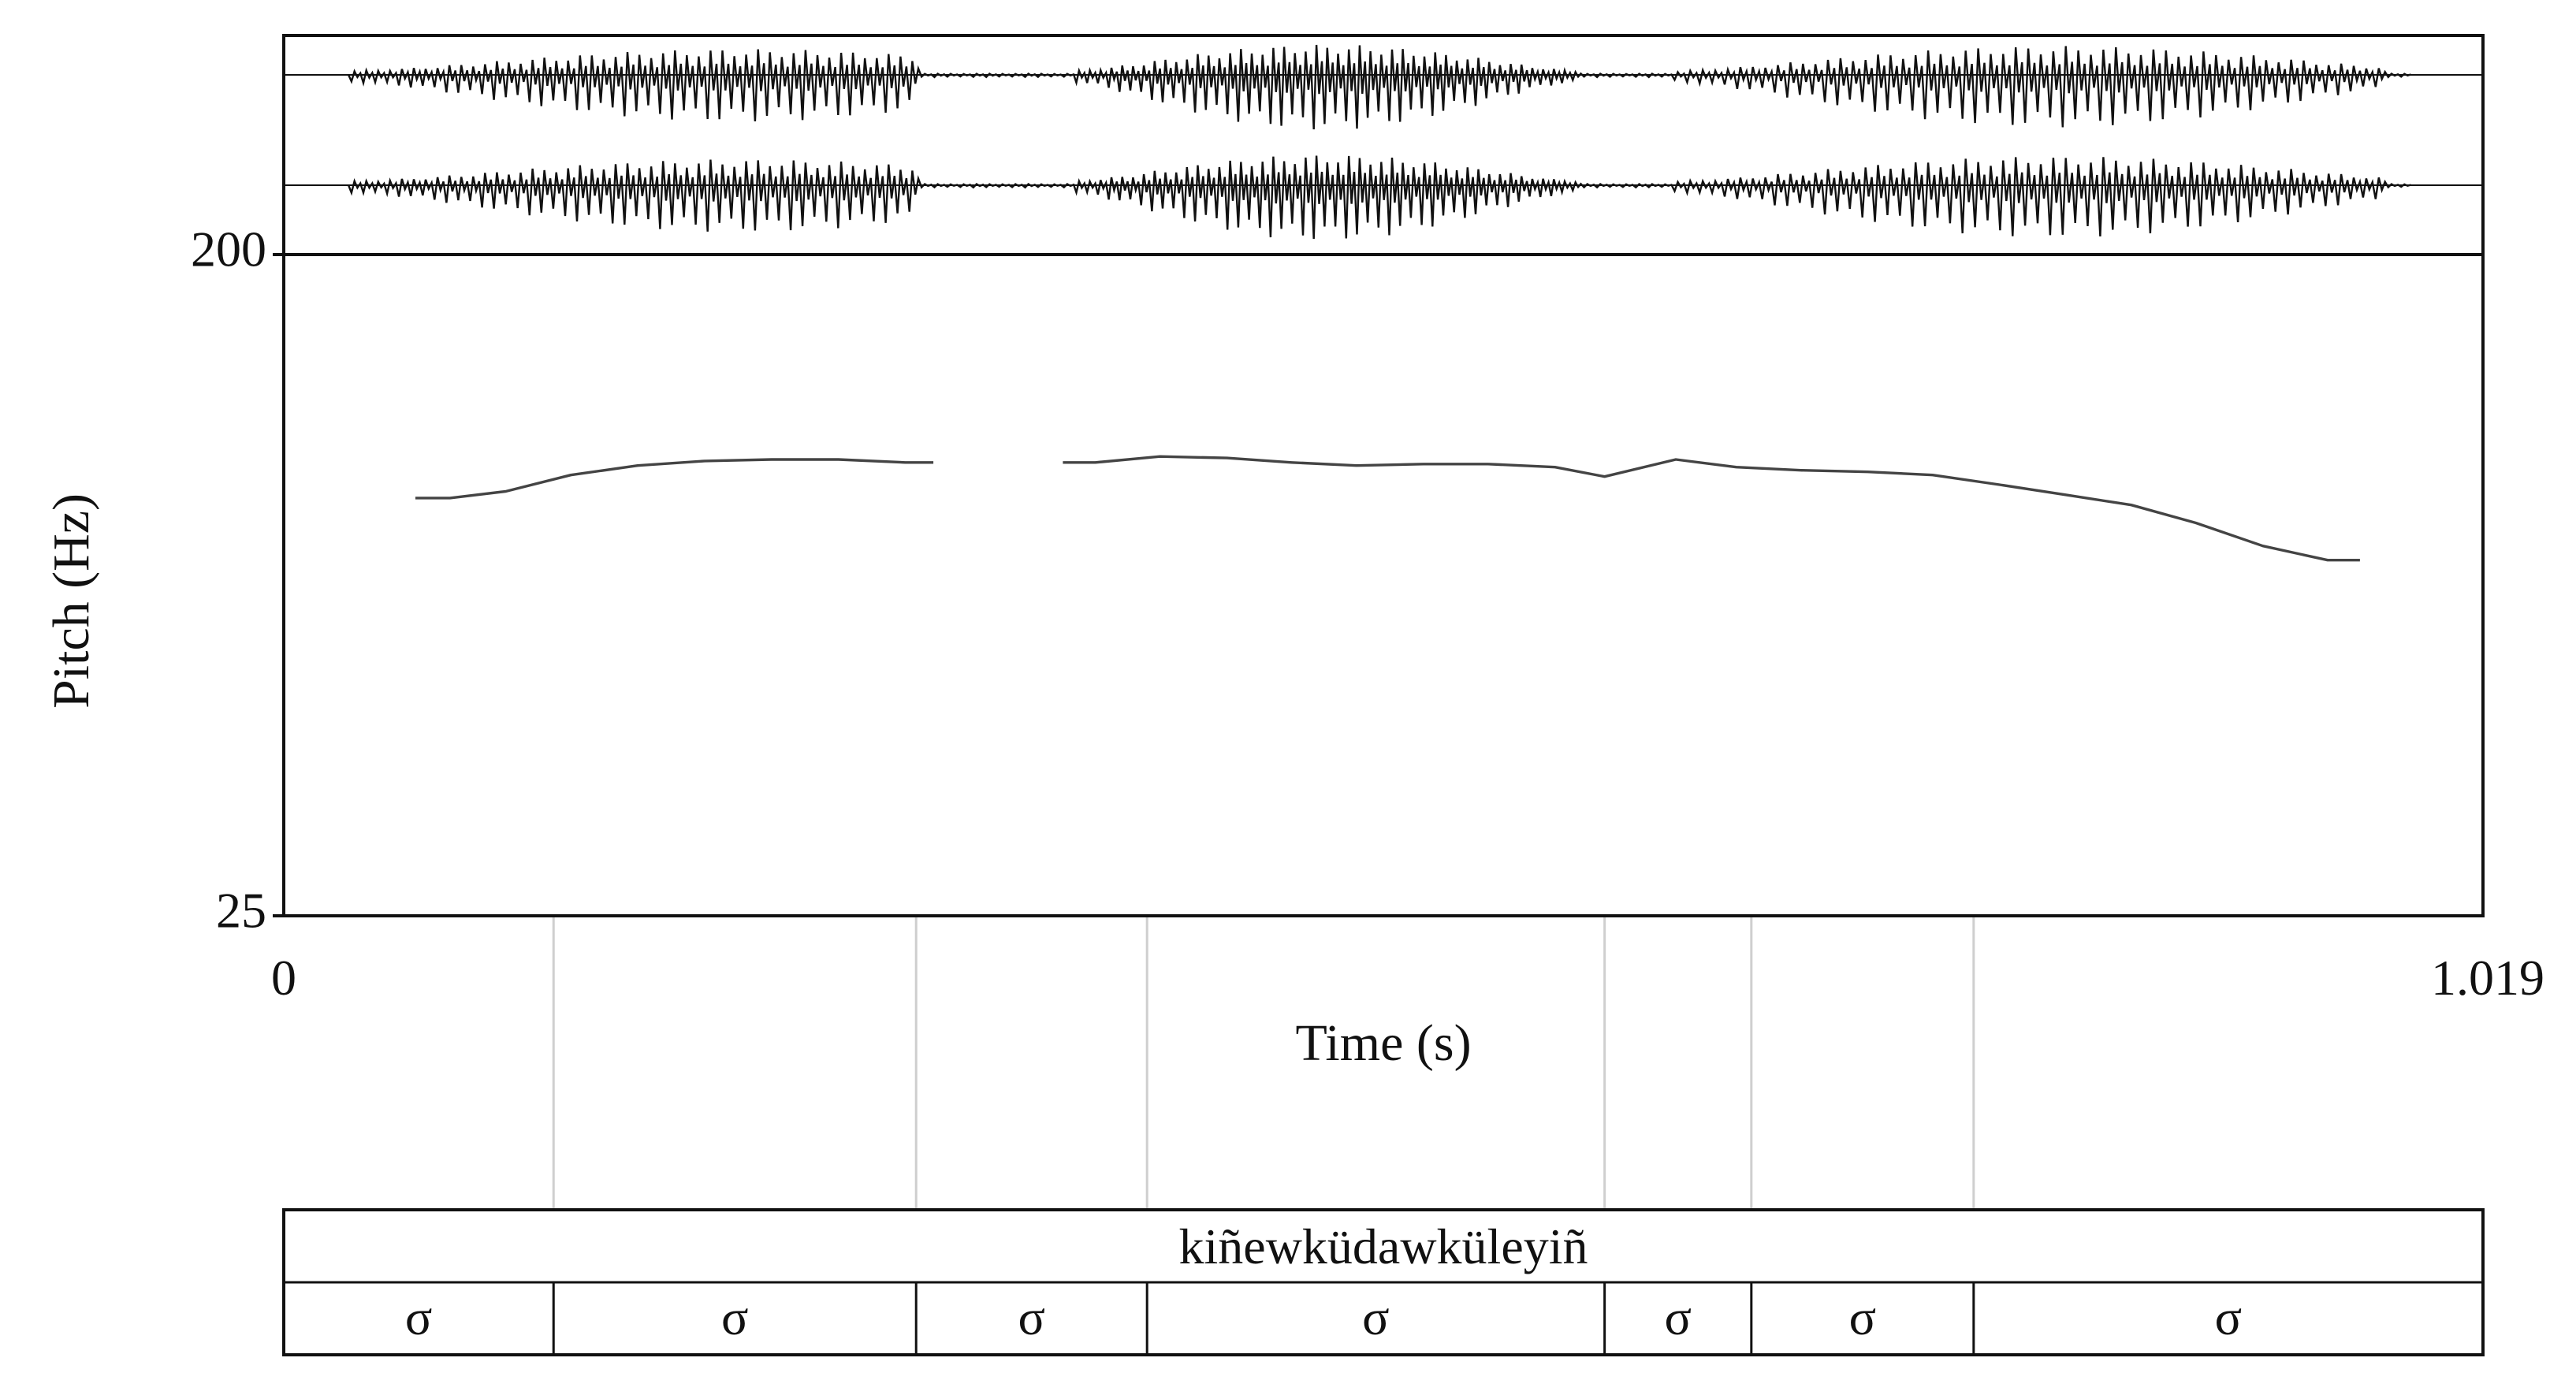 This screenshot has width=2576, height=1395. Describe the element at coordinates (2487, 978) in the screenshot. I see `x-tick-label-end: 1.019` at that location.